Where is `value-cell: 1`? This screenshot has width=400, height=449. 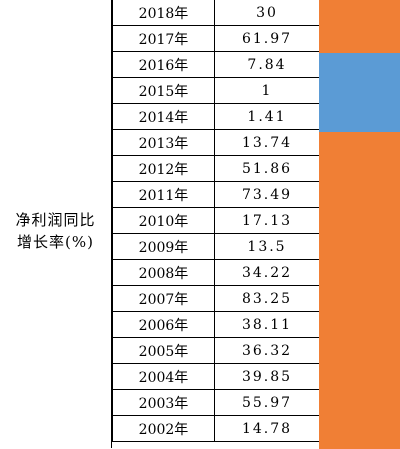
value-cell: 1 is located at coordinates (267, 90).